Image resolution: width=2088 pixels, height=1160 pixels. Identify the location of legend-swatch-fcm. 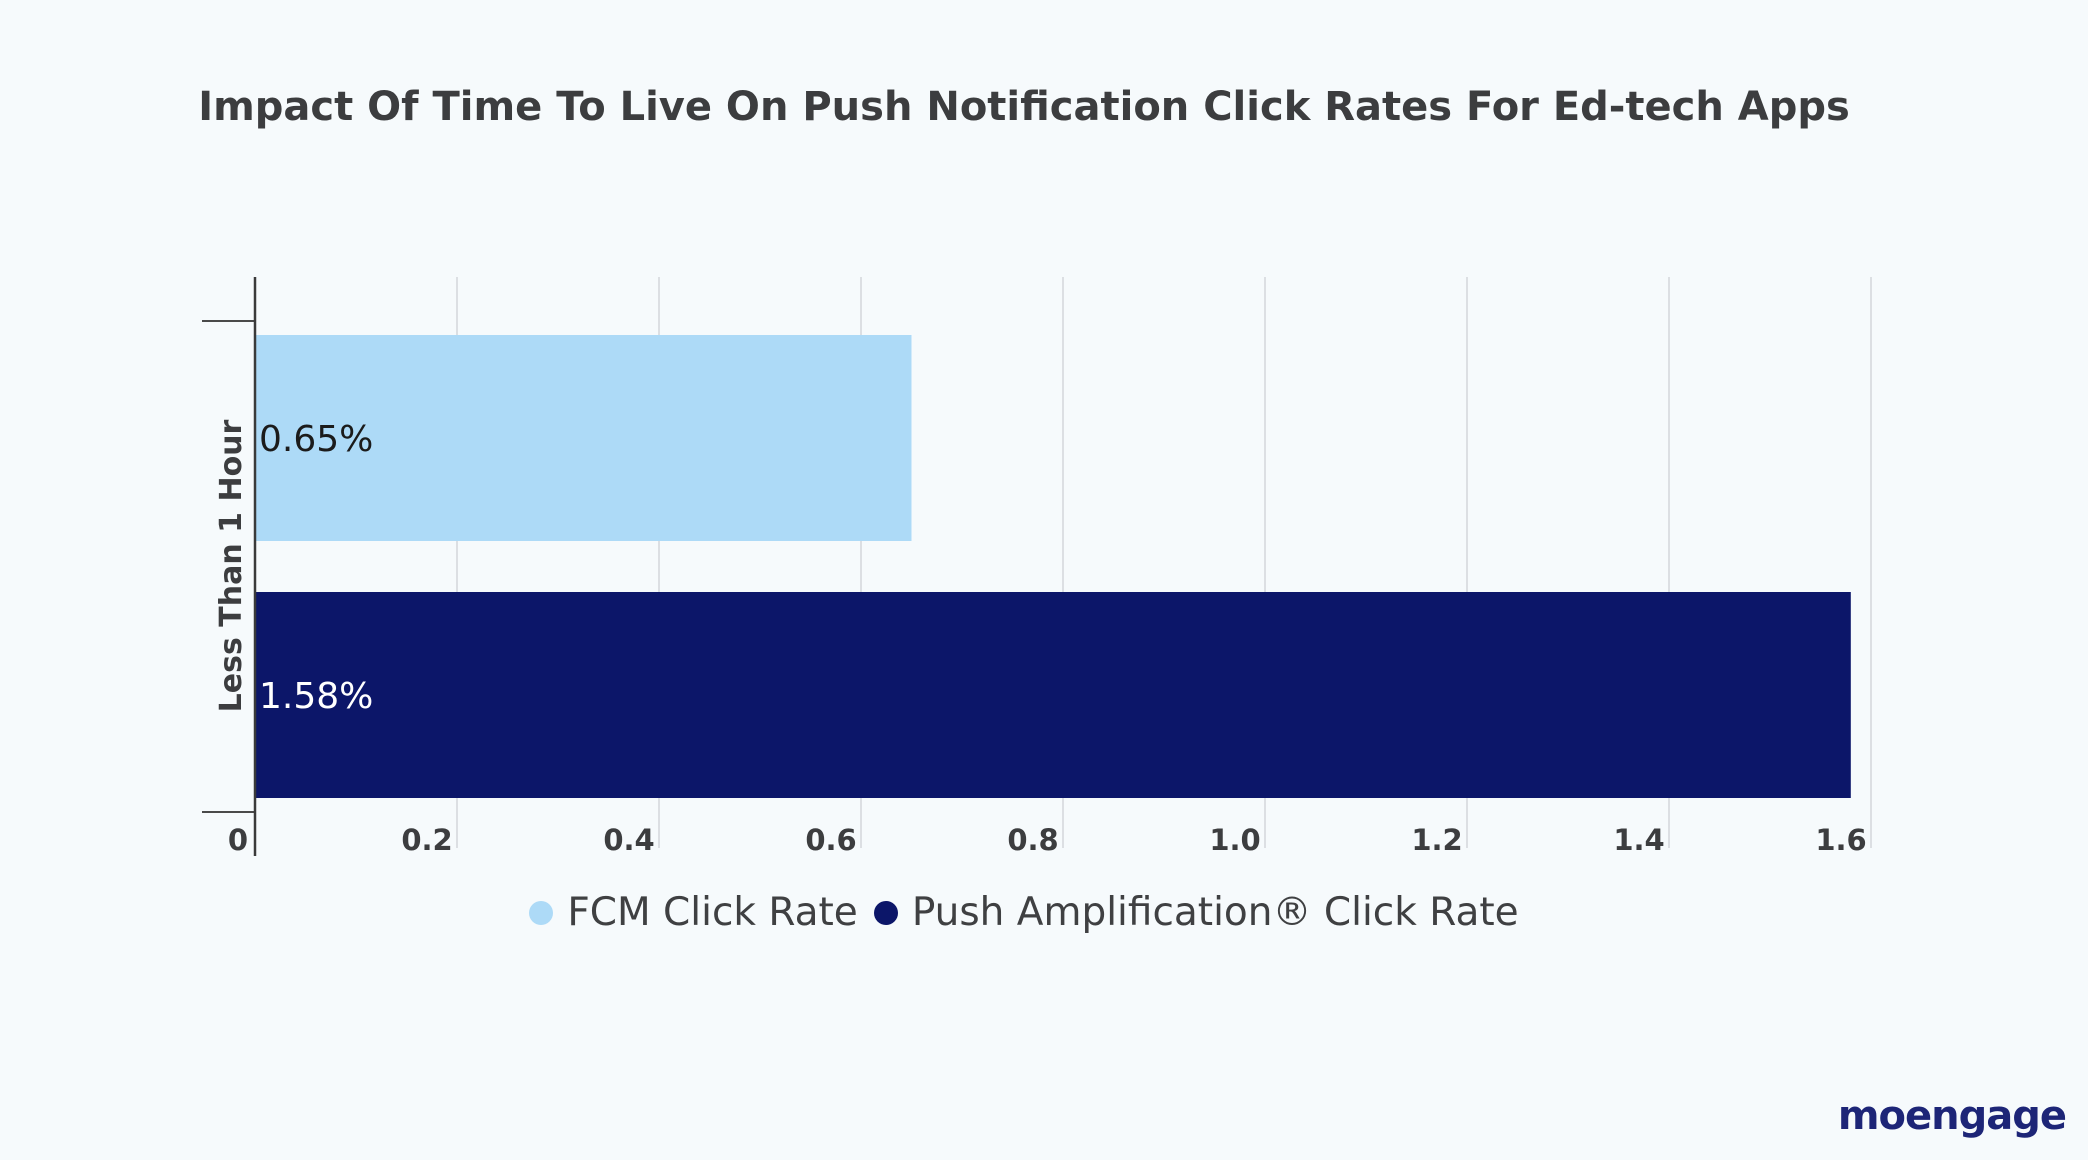
(541, 912).